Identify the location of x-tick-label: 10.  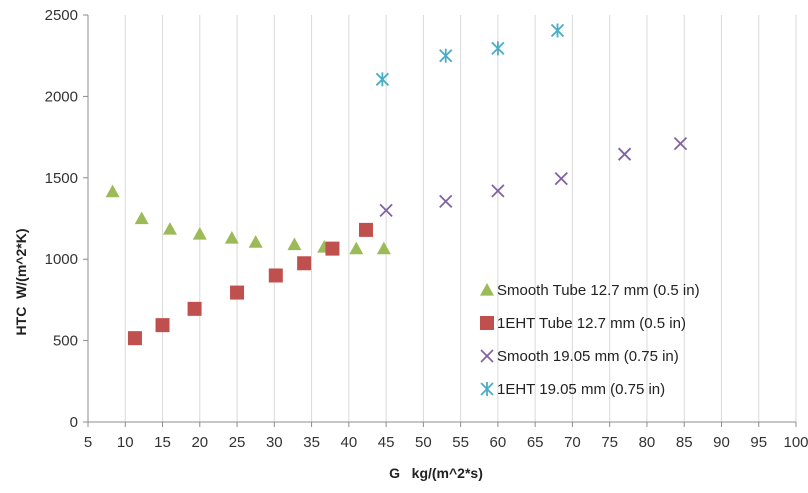
(125, 442).